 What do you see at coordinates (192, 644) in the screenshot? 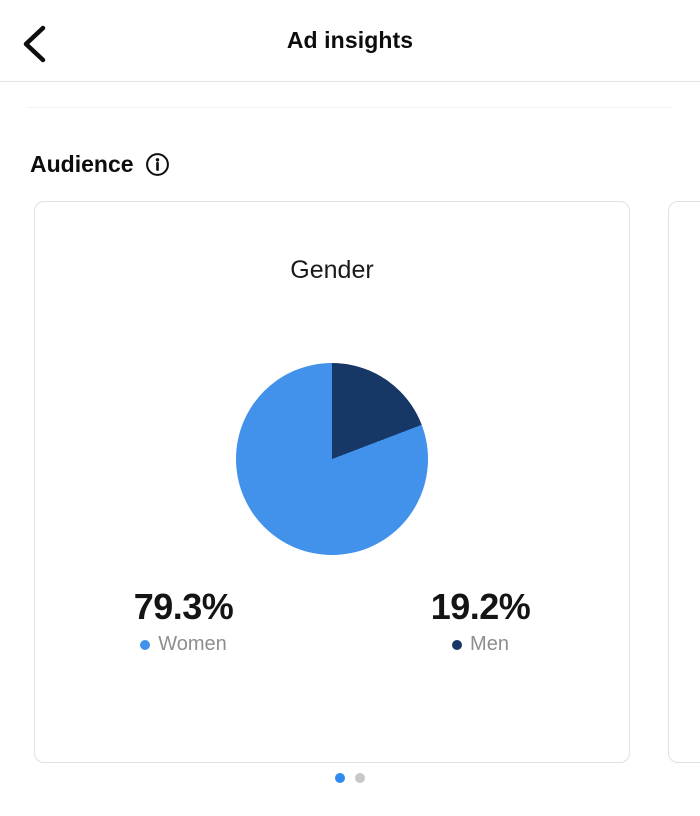
I see `women-legend-label: Women` at bounding box center [192, 644].